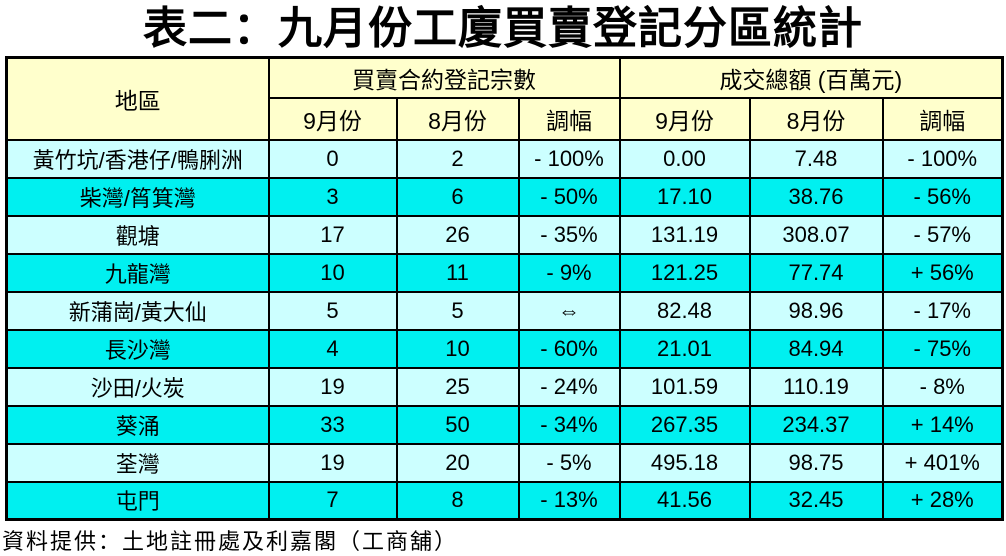 This screenshot has width=1006, height=556. What do you see at coordinates (137, 98) in the screenshot?
I see `header-district: 地區` at bounding box center [137, 98].